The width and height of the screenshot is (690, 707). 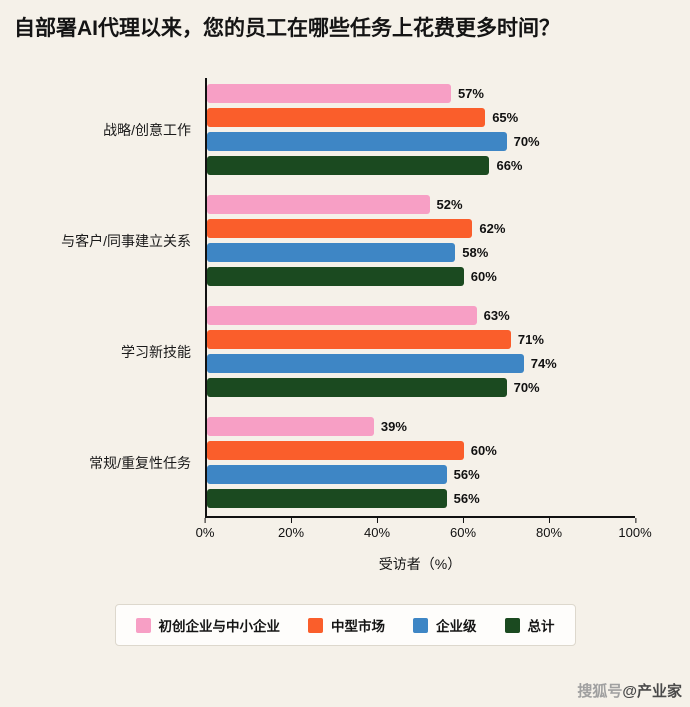 What do you see at coordinates (424, 530) in the screenshot?
I see `x-axis-ticks: 0% 20% 40% 60% 80% 100%` at bounding box center [424, 530].